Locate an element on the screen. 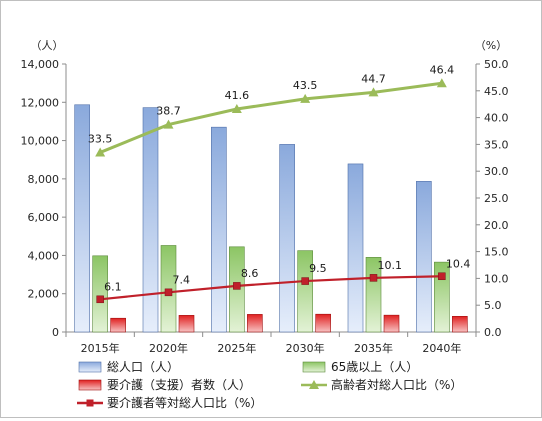 The width and height of the screenshot is (542, 421). y-left-tick-label: 8,000 is located at coordinates (44, 179).